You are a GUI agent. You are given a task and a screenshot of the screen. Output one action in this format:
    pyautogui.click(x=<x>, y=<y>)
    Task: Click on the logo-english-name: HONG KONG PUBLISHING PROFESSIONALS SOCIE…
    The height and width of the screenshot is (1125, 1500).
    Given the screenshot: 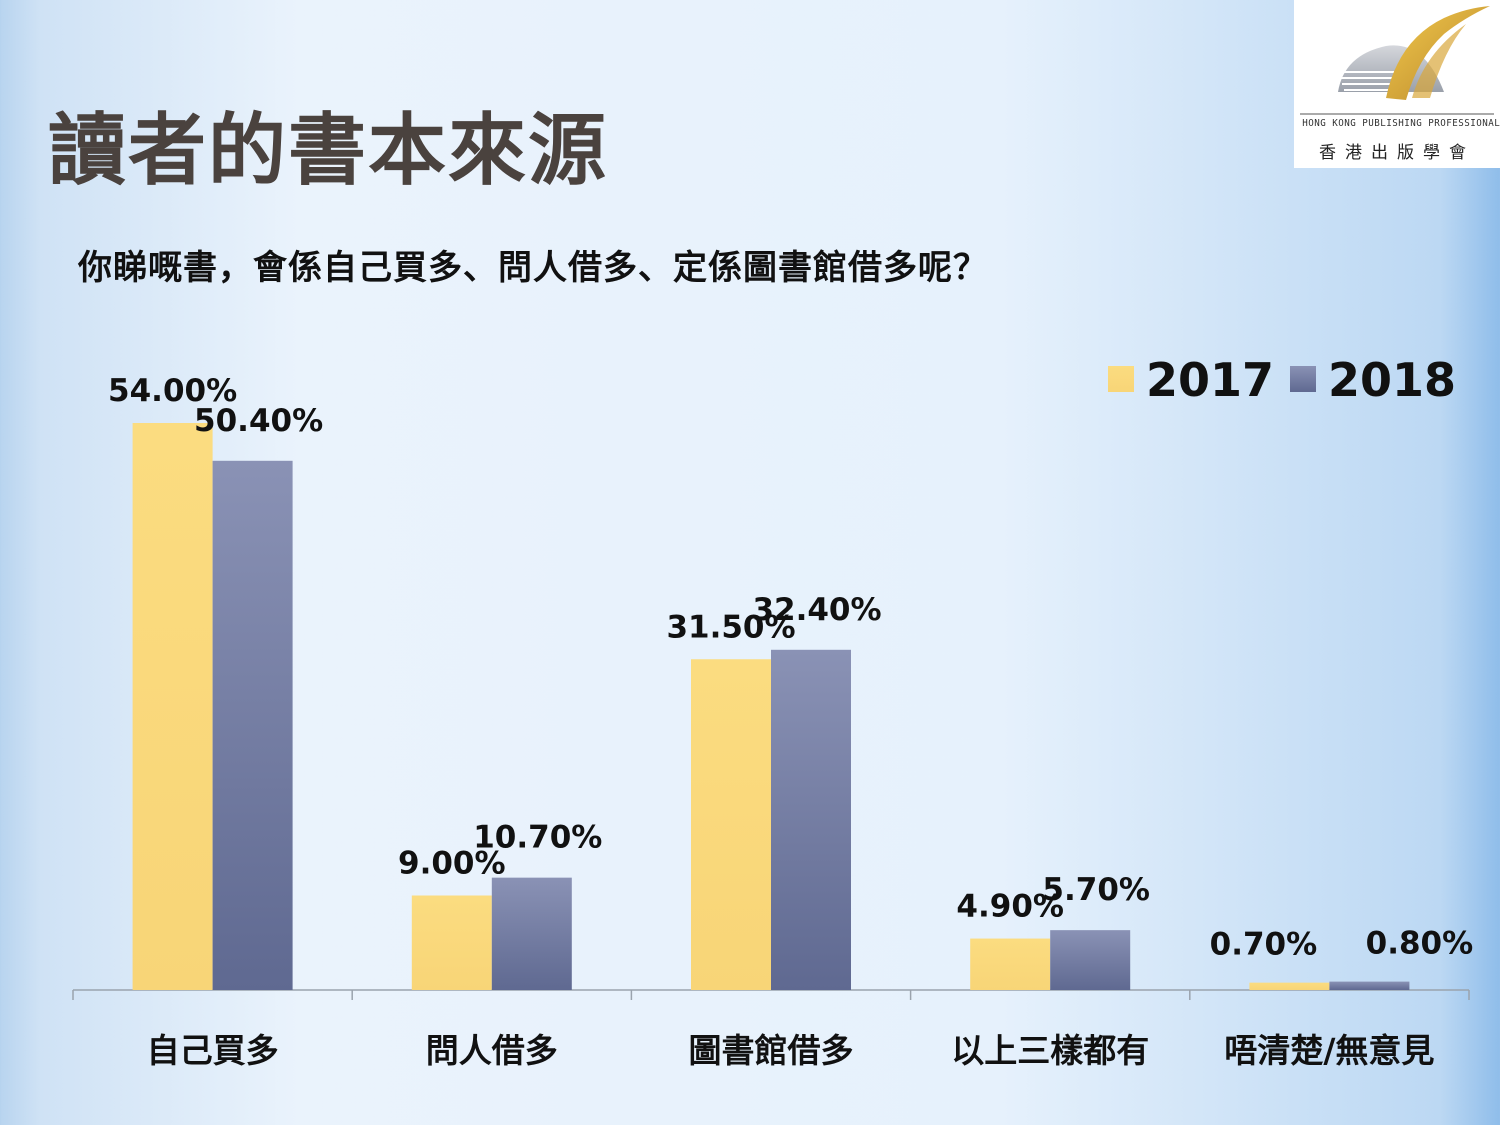 What is the action you would take?
    pyautogui.click(x=1401, y=123)
    